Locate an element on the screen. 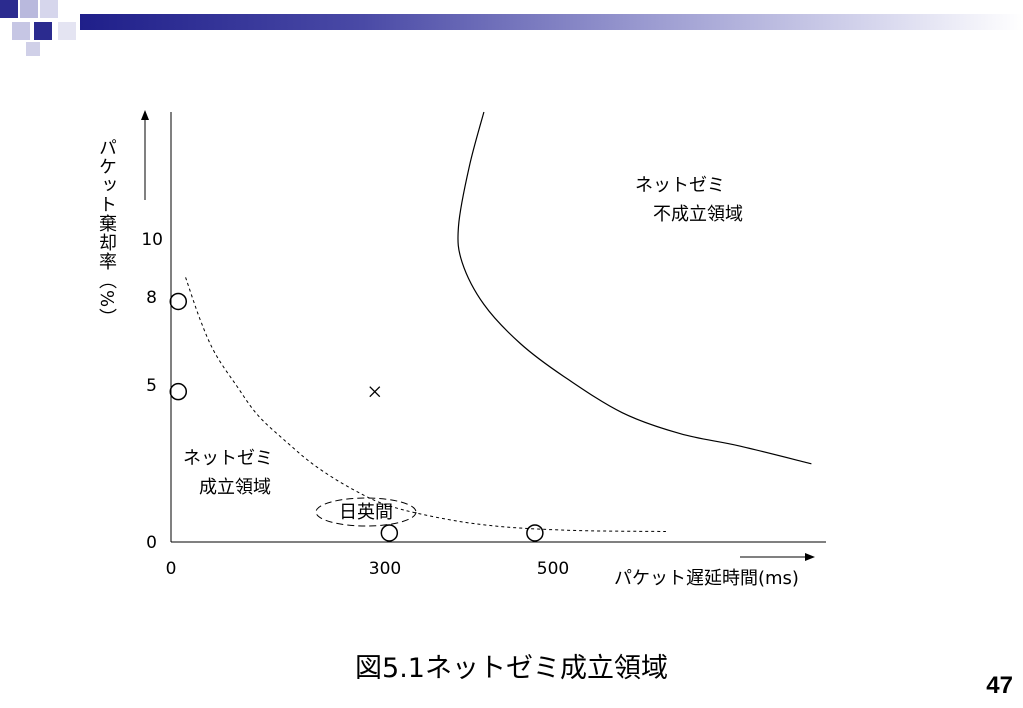 The width and height of the screenshot is (1023, 708). page-number: 47 is located at coordinates (999, 685).